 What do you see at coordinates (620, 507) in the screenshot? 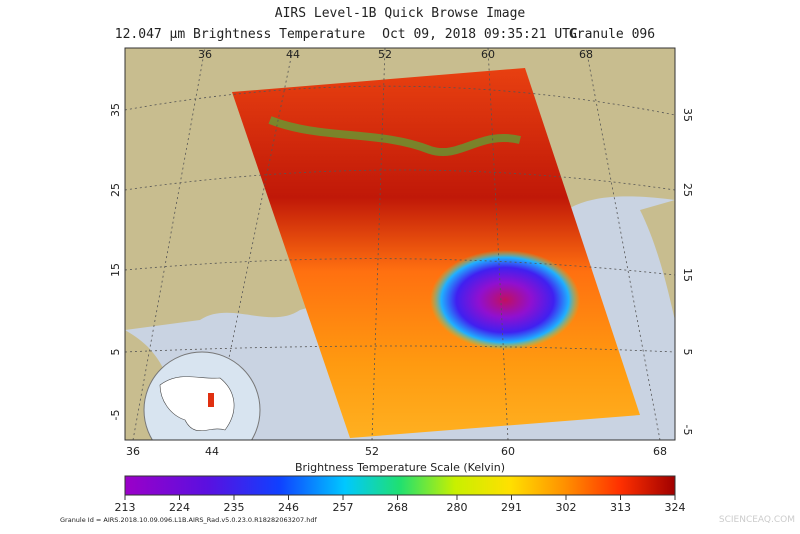
I see `colorbar-tick-label: 313` at bounding box center [620, 507].